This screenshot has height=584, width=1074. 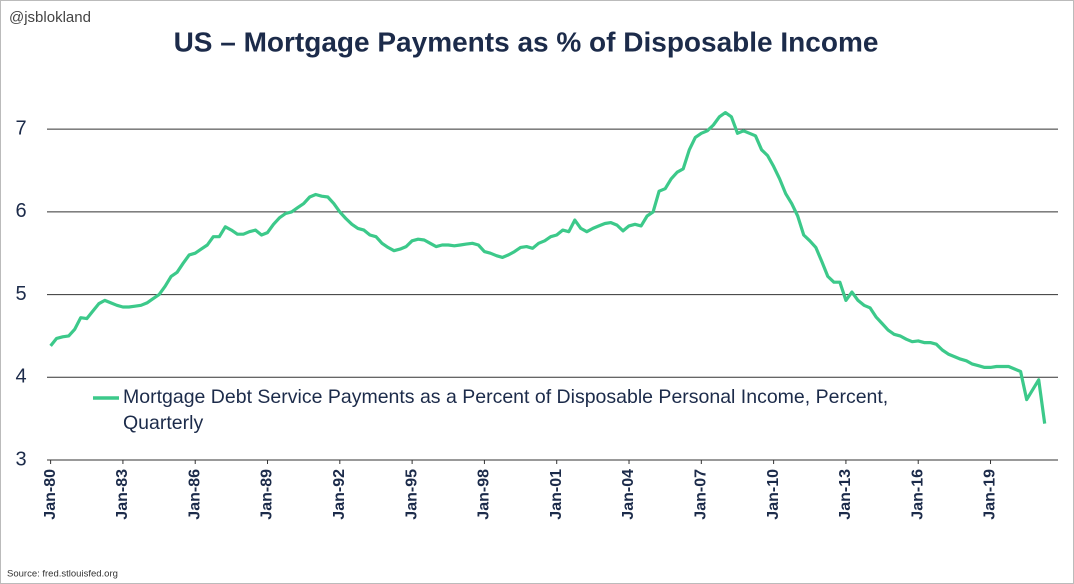 I want to click on source: Source: fred.stlouisfed.org, so click(x=62, y=574).